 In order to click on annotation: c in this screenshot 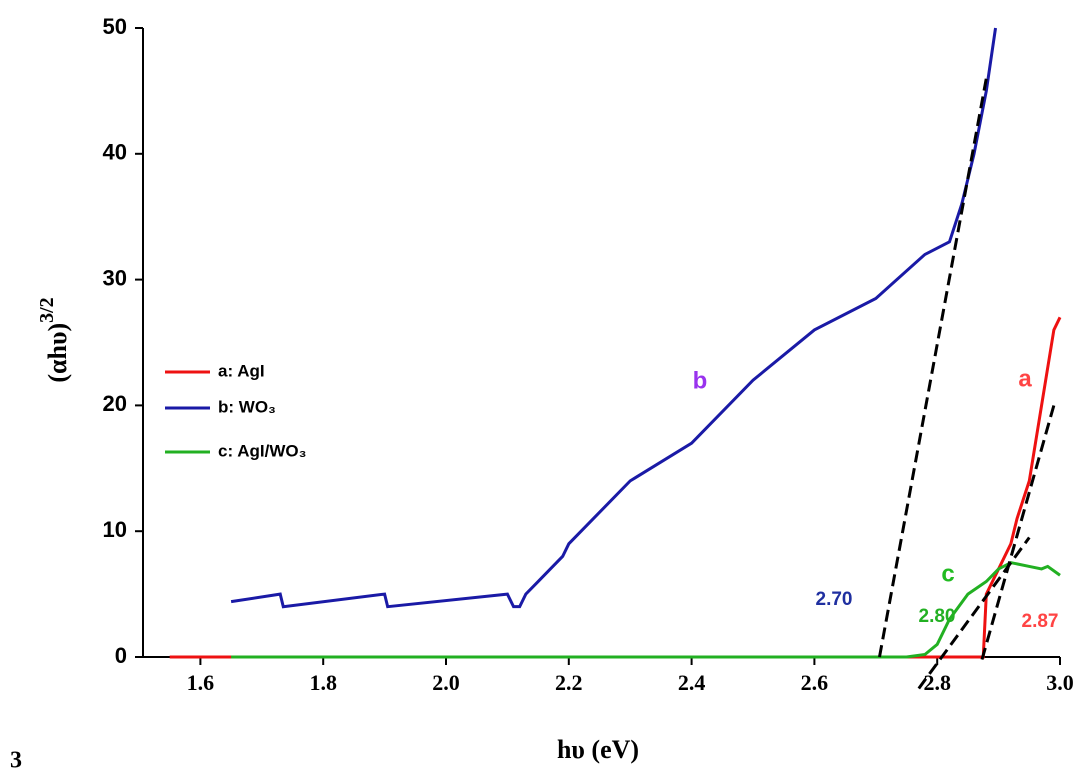, I will do `click(947, 573)`.